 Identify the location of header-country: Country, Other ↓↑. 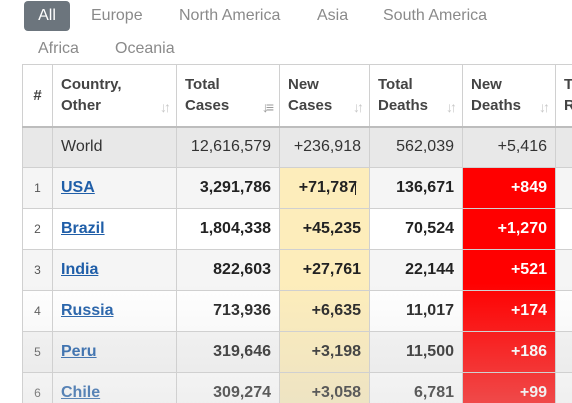
(114, 96).